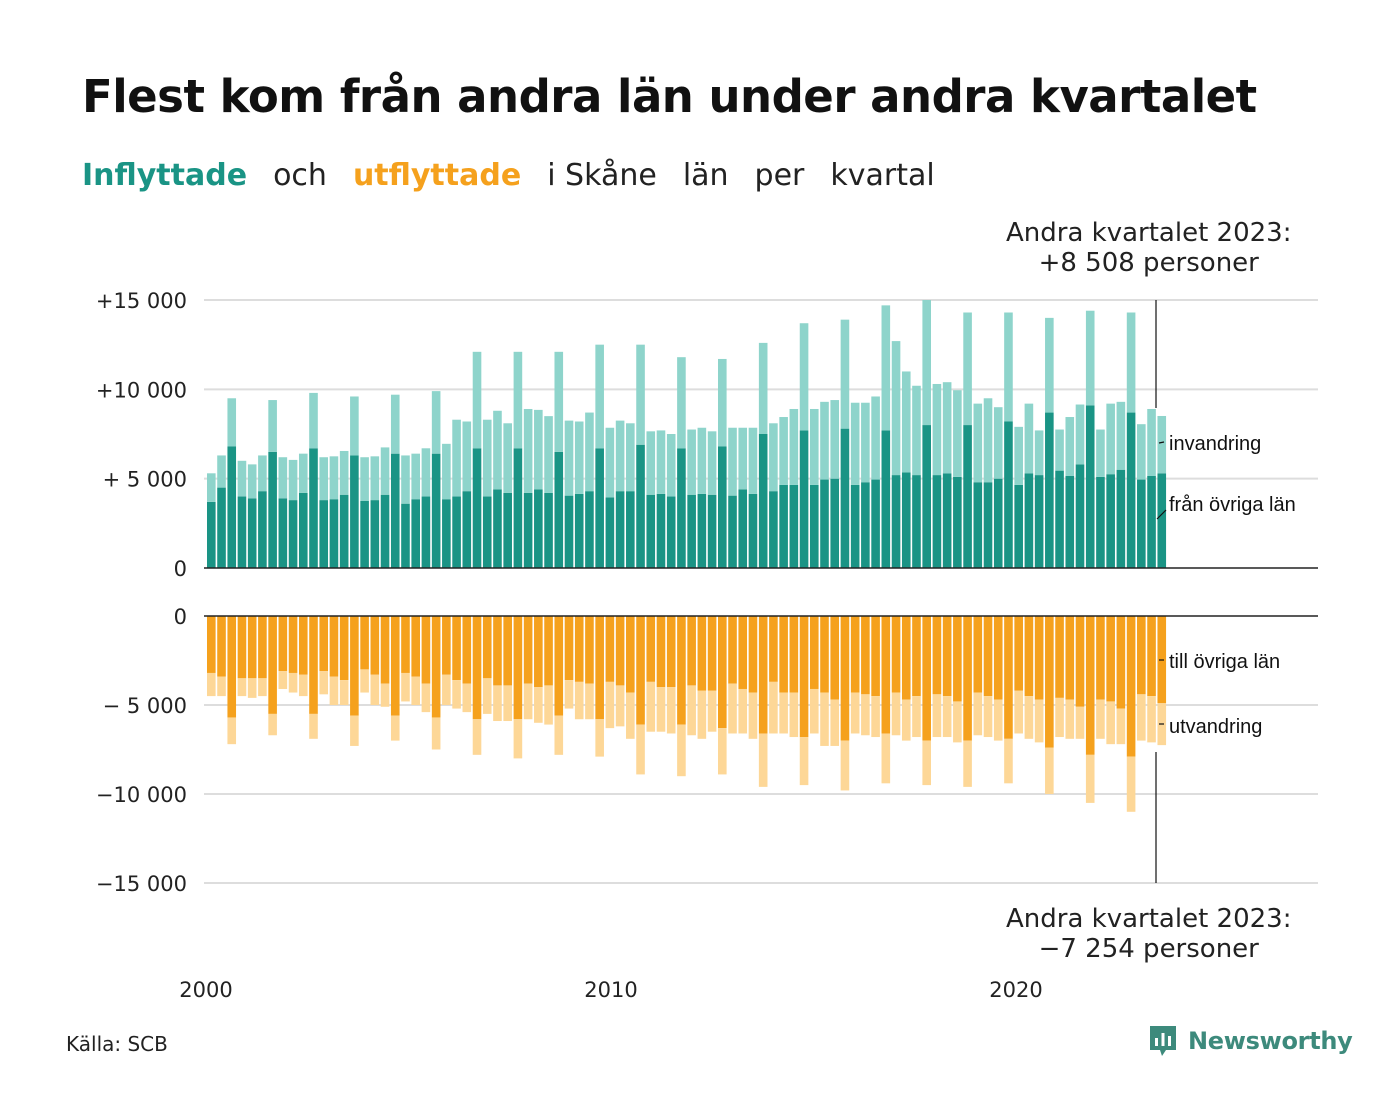  What do you see at coordinates (1215, 444) in the screenshot?
I see `series-label-immigration: invandring` at bounding box center [1215, 444].